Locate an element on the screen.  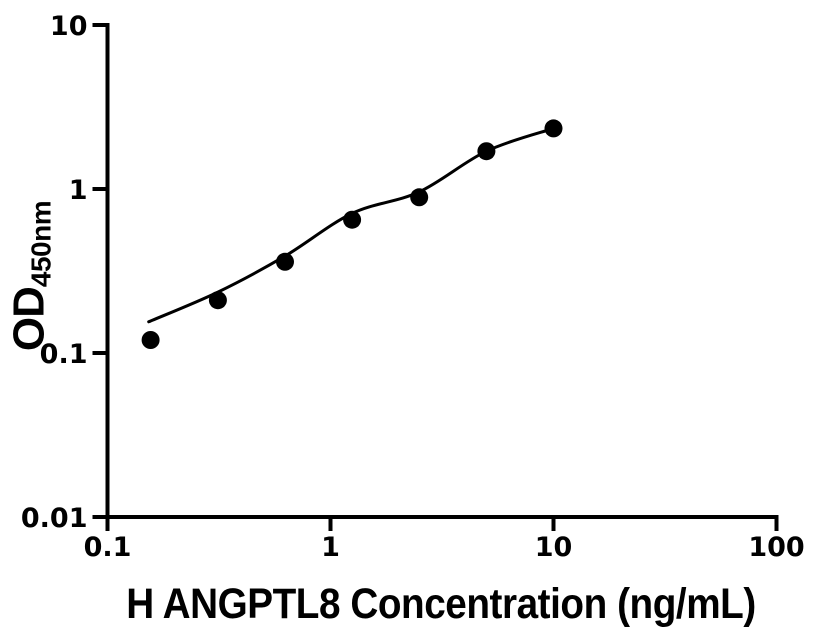
y-axis-label: OD450nm is located at coordinates (31, 276).